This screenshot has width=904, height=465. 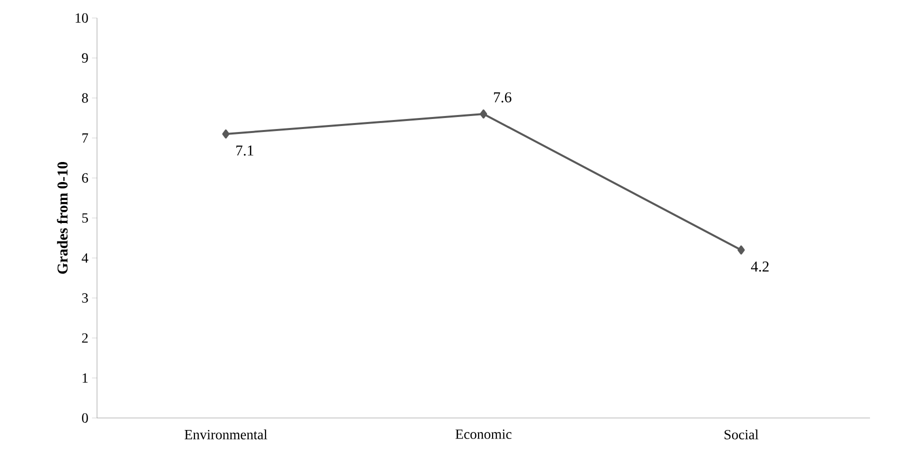 I want to click on y-tick-label: 7, so click(x=85, y=138).